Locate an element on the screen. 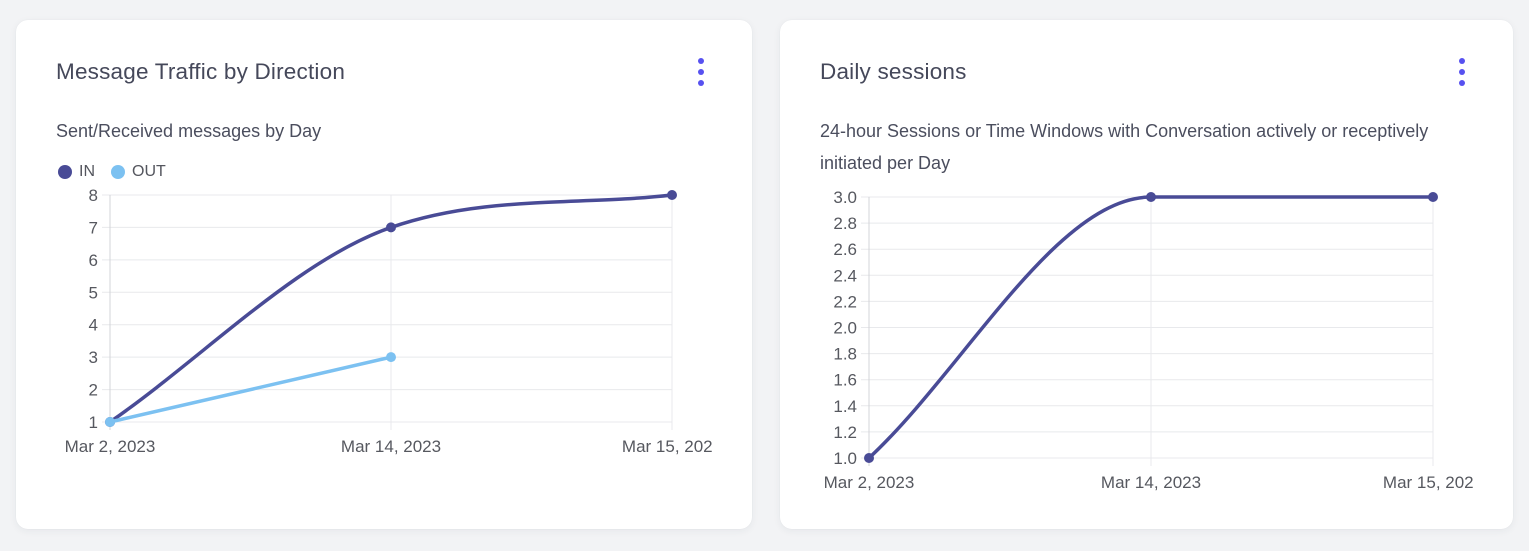 The height and width of the screenshot is (551, 1529). svg-text: 8 is located at coordinates (93, 196).